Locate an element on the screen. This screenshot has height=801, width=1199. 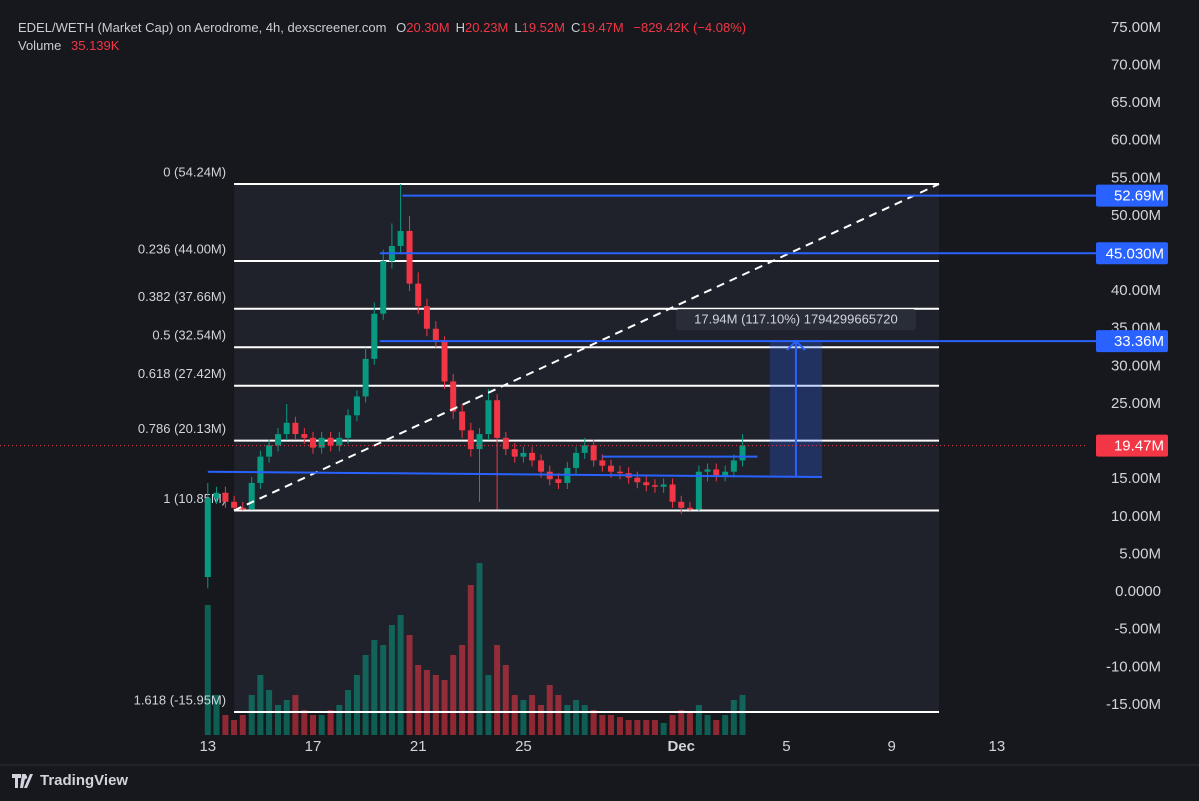
price-tag-label: 52.69M is located at coordinates (1139, 196).